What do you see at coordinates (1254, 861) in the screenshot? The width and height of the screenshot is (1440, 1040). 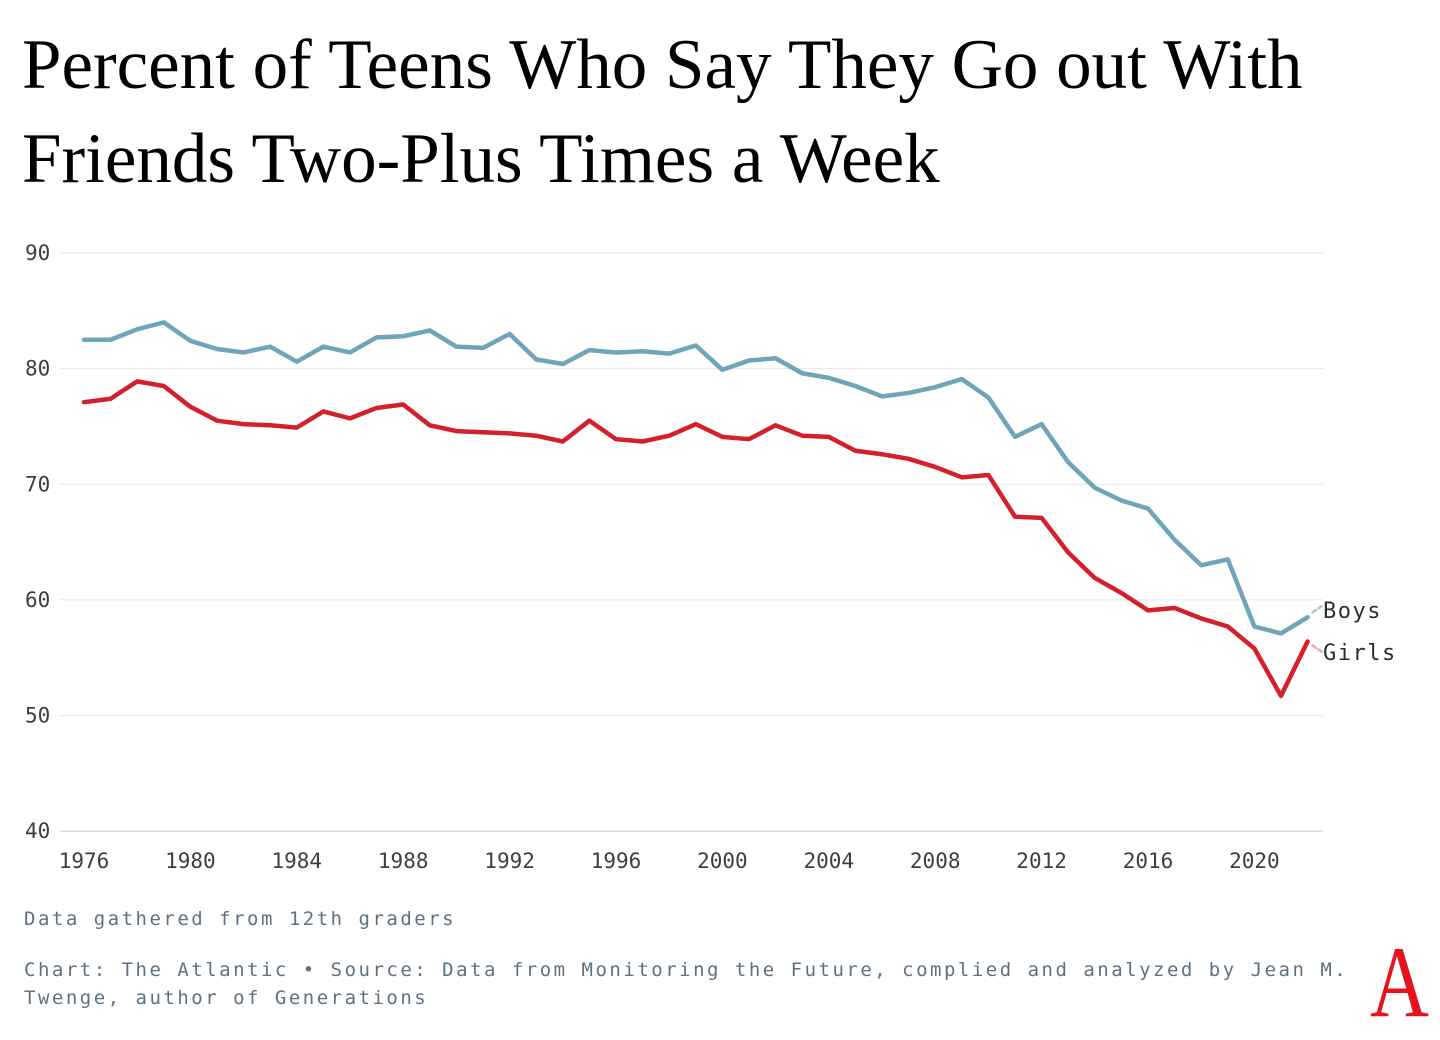 I see `x-axis-label-2020: 2020` at bounding box center [1254, 861].